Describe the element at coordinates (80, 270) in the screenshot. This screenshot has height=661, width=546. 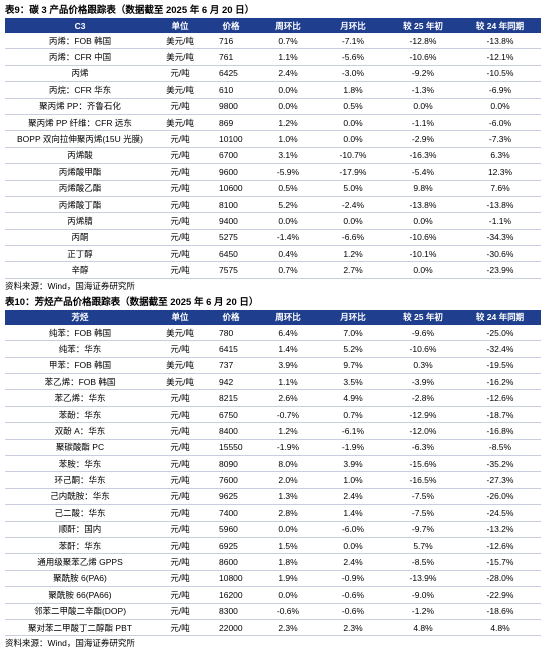
I see `cell: 辛醇` at that location.